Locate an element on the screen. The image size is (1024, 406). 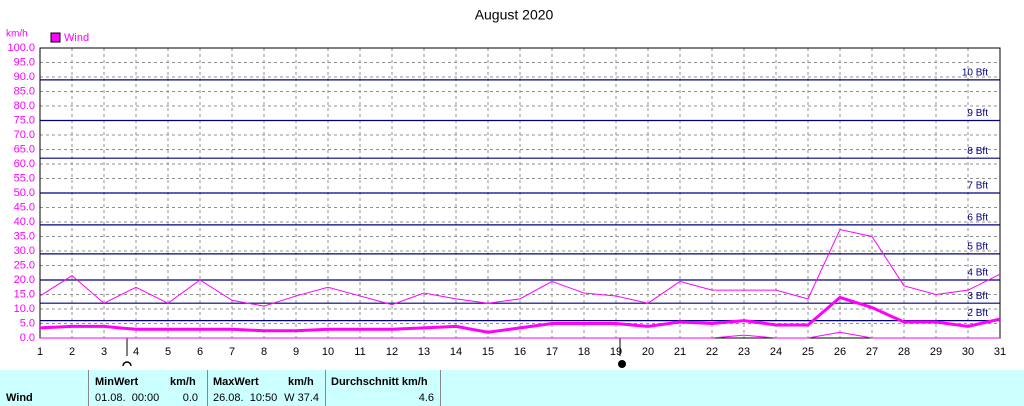
y-tick-label: 65.0 is located at coordinates (24, 149).